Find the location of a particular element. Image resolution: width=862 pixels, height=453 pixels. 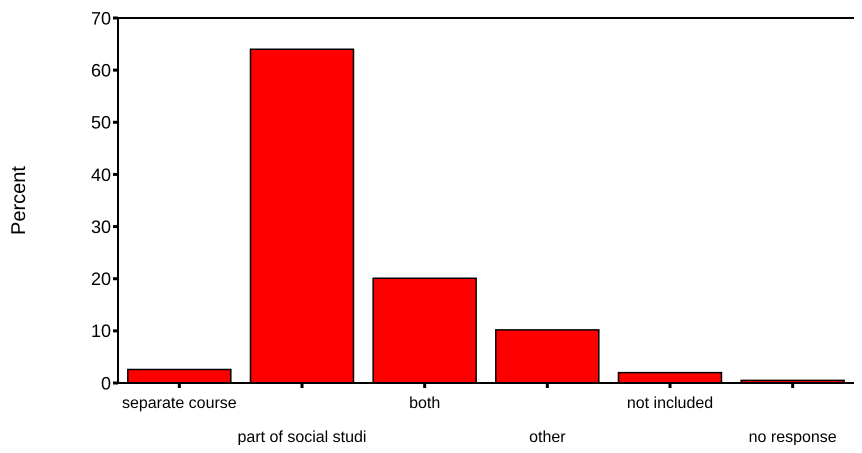

y-tick-label: 0 is located at coordinates (105, 383).